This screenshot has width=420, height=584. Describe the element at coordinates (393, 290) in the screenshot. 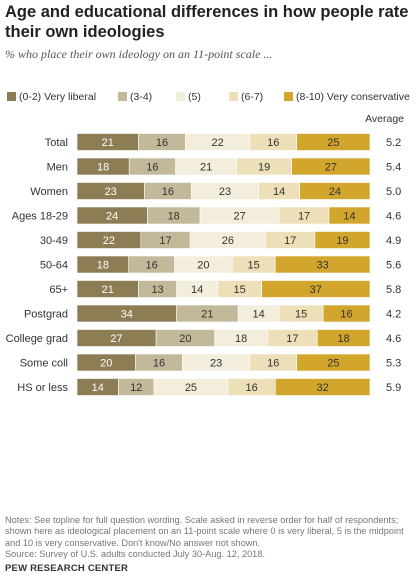

I see `average-value: 5.8` at that location.